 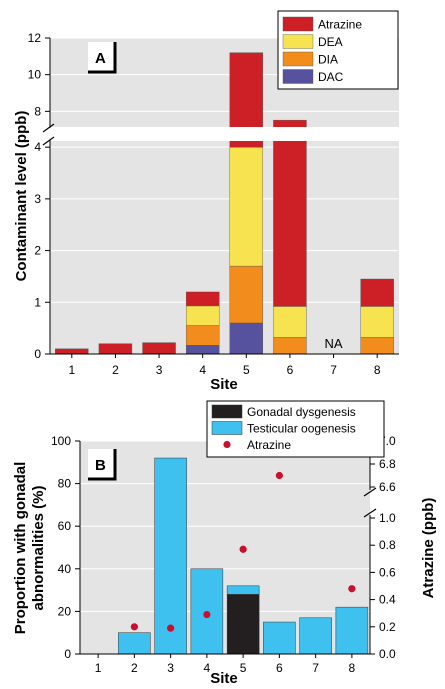 I want to click on chart-a-y-tick-label: 0, so click(x=37, y=354).